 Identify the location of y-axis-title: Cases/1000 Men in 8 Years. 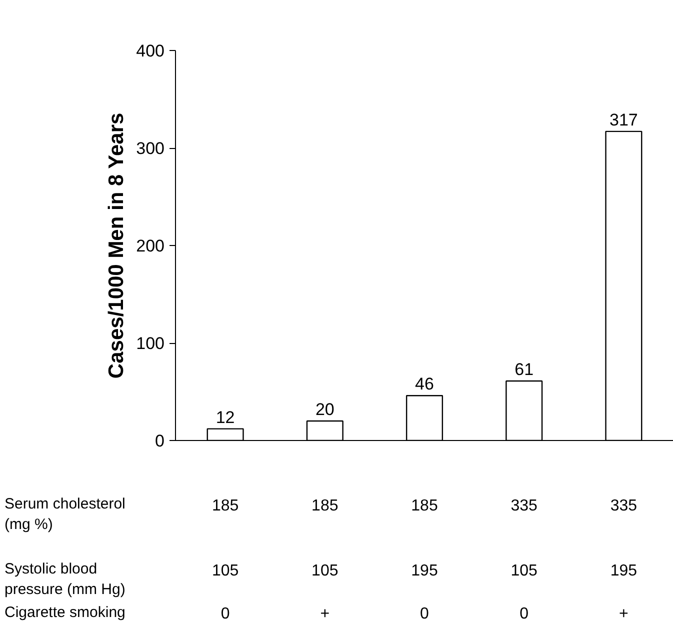
(116, 245).